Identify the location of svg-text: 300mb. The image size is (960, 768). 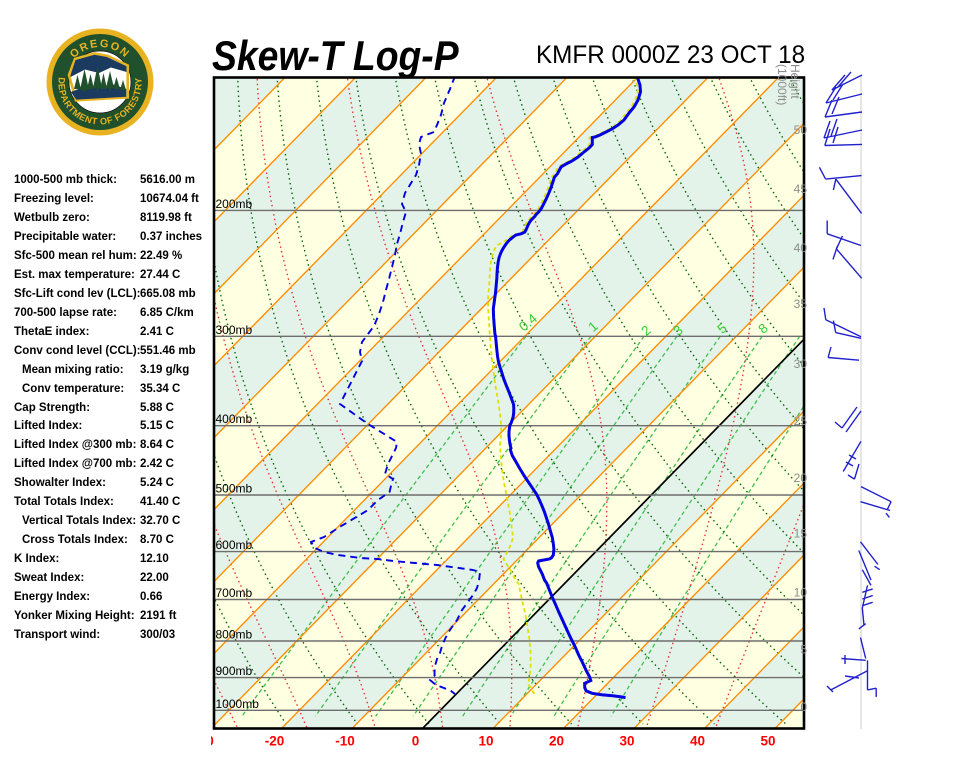
(234, 330).